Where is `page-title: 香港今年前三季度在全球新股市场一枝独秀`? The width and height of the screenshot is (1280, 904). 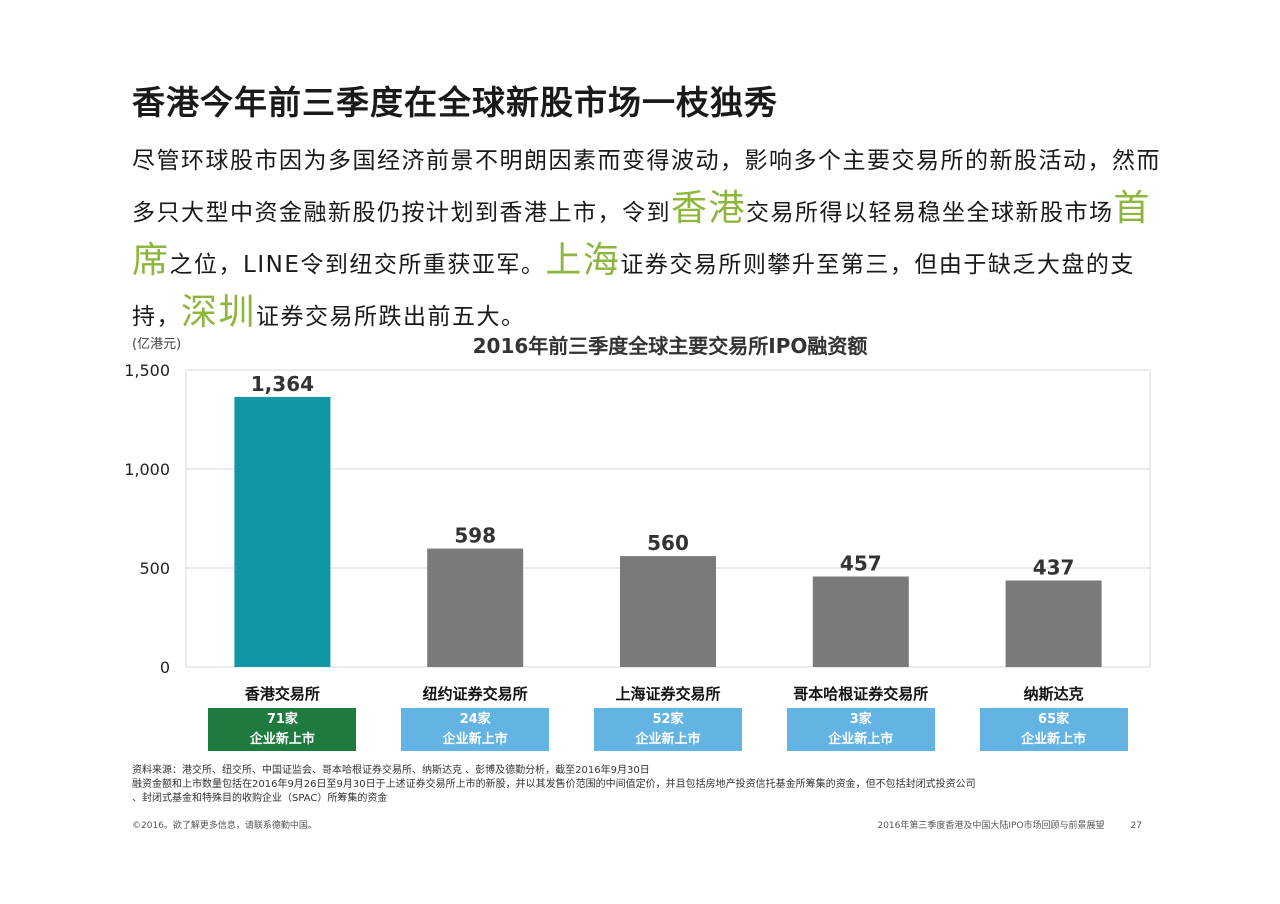
page-title: 香港今年前三季度在全球新股市场一枝独秀 is located at coordinates (455, 102).